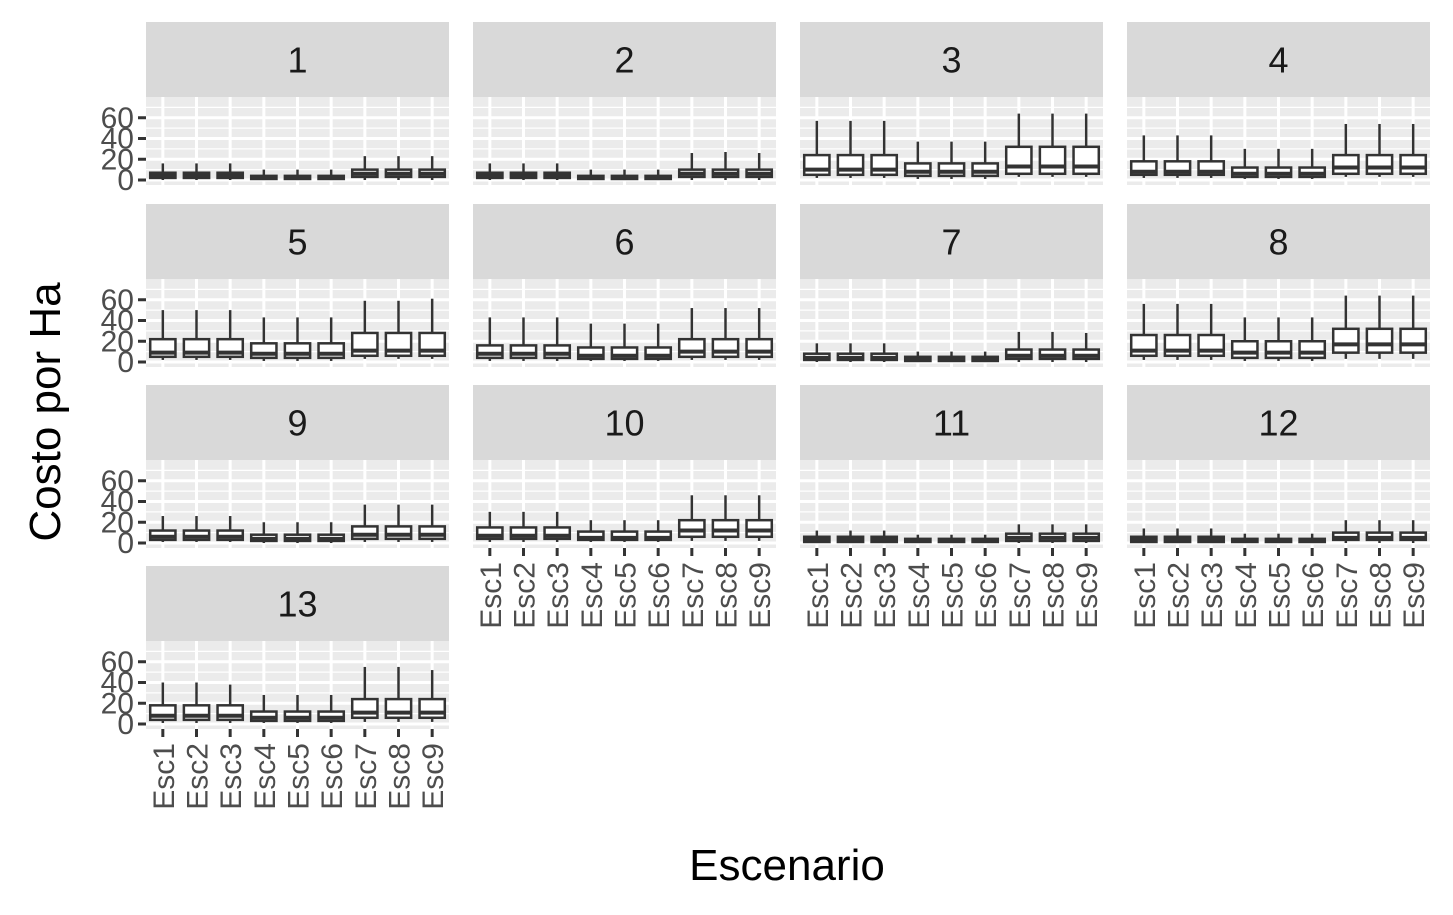 This screenshot has height=915, width=1453. I want to click on facet-strip-label: 13, so click(297, 604).